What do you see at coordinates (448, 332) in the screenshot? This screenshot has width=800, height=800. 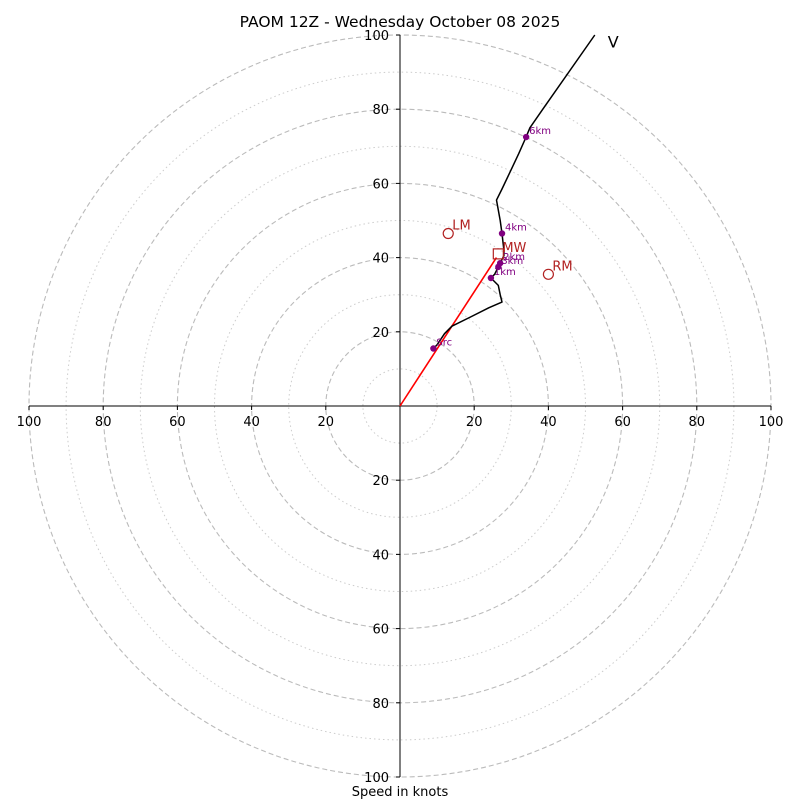 I see `shear-vector-line` at bounding box center [448, 332].